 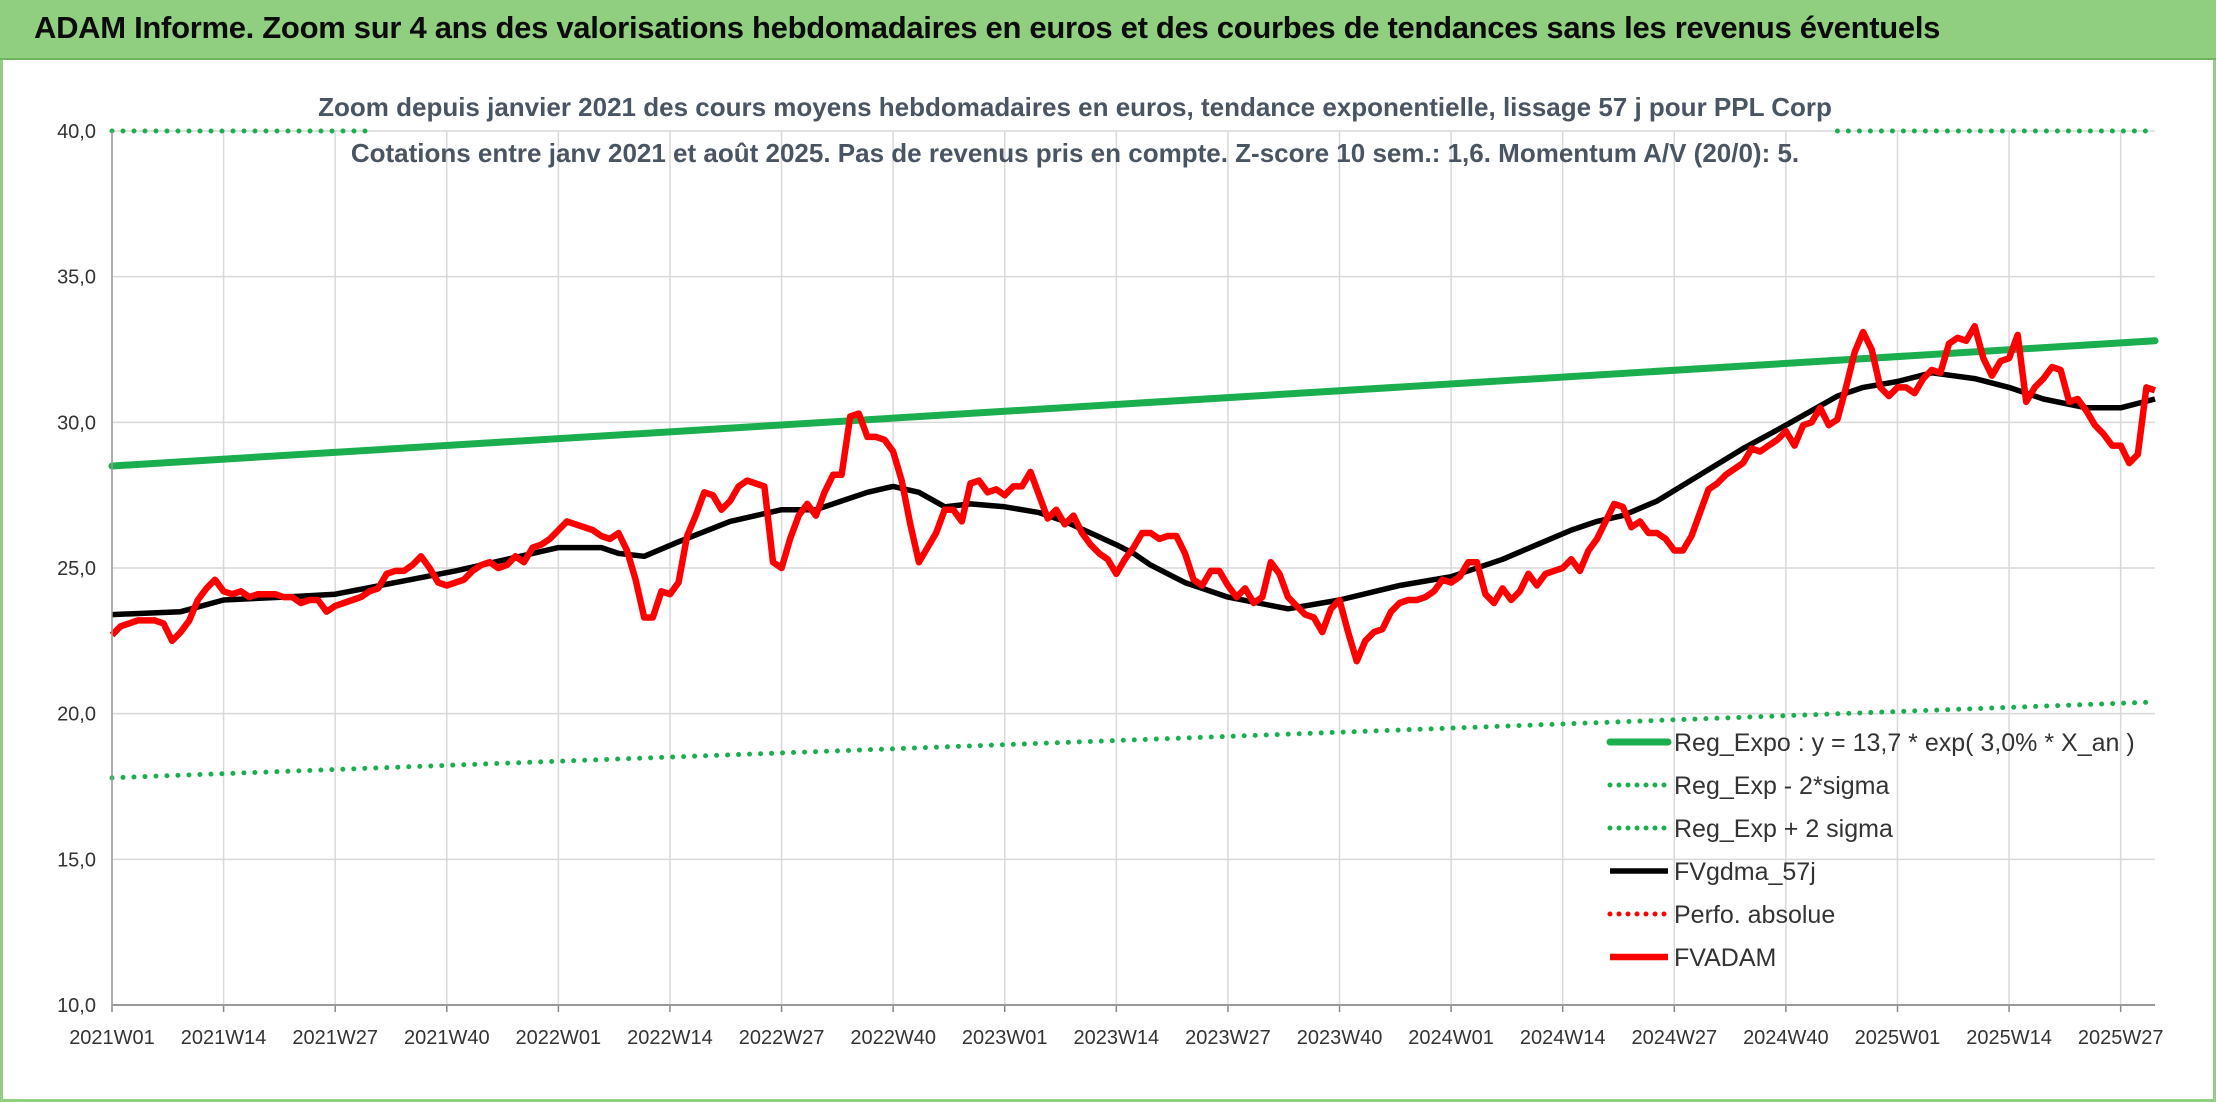 I want to click on legend-label: Perfo. absolue, so click(x=1754, y=915).